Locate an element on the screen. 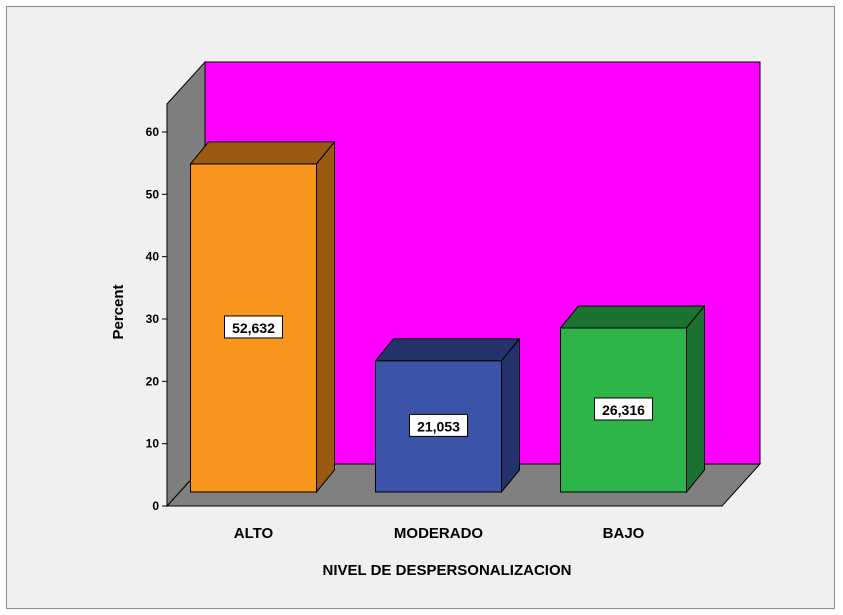 Image resolution: width=843 pixels, height=615 pixels. x-category-labels: ALTO MODERADO BAJO is located at coordinates (439, 533).